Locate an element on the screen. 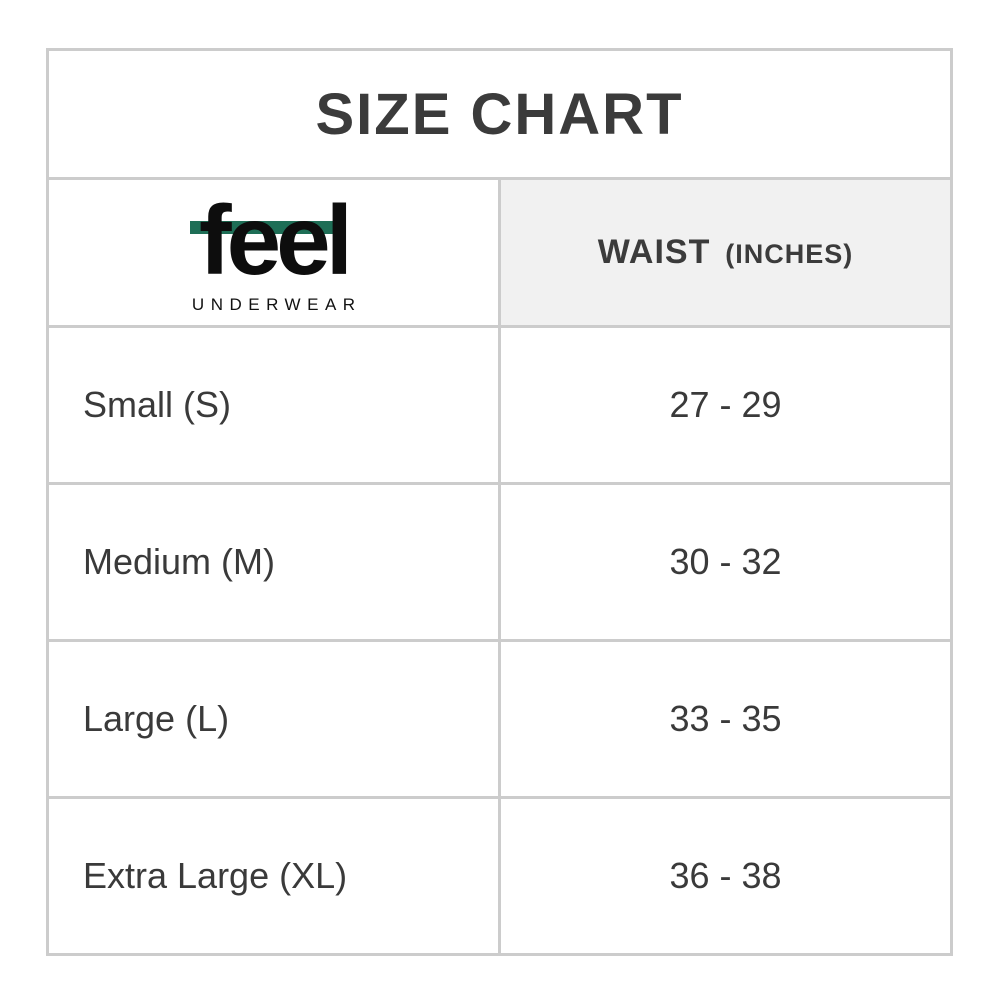 The image size is (1000, 1000). waist-range-cell: 27 - 29 is located at coordinates (725, 405).